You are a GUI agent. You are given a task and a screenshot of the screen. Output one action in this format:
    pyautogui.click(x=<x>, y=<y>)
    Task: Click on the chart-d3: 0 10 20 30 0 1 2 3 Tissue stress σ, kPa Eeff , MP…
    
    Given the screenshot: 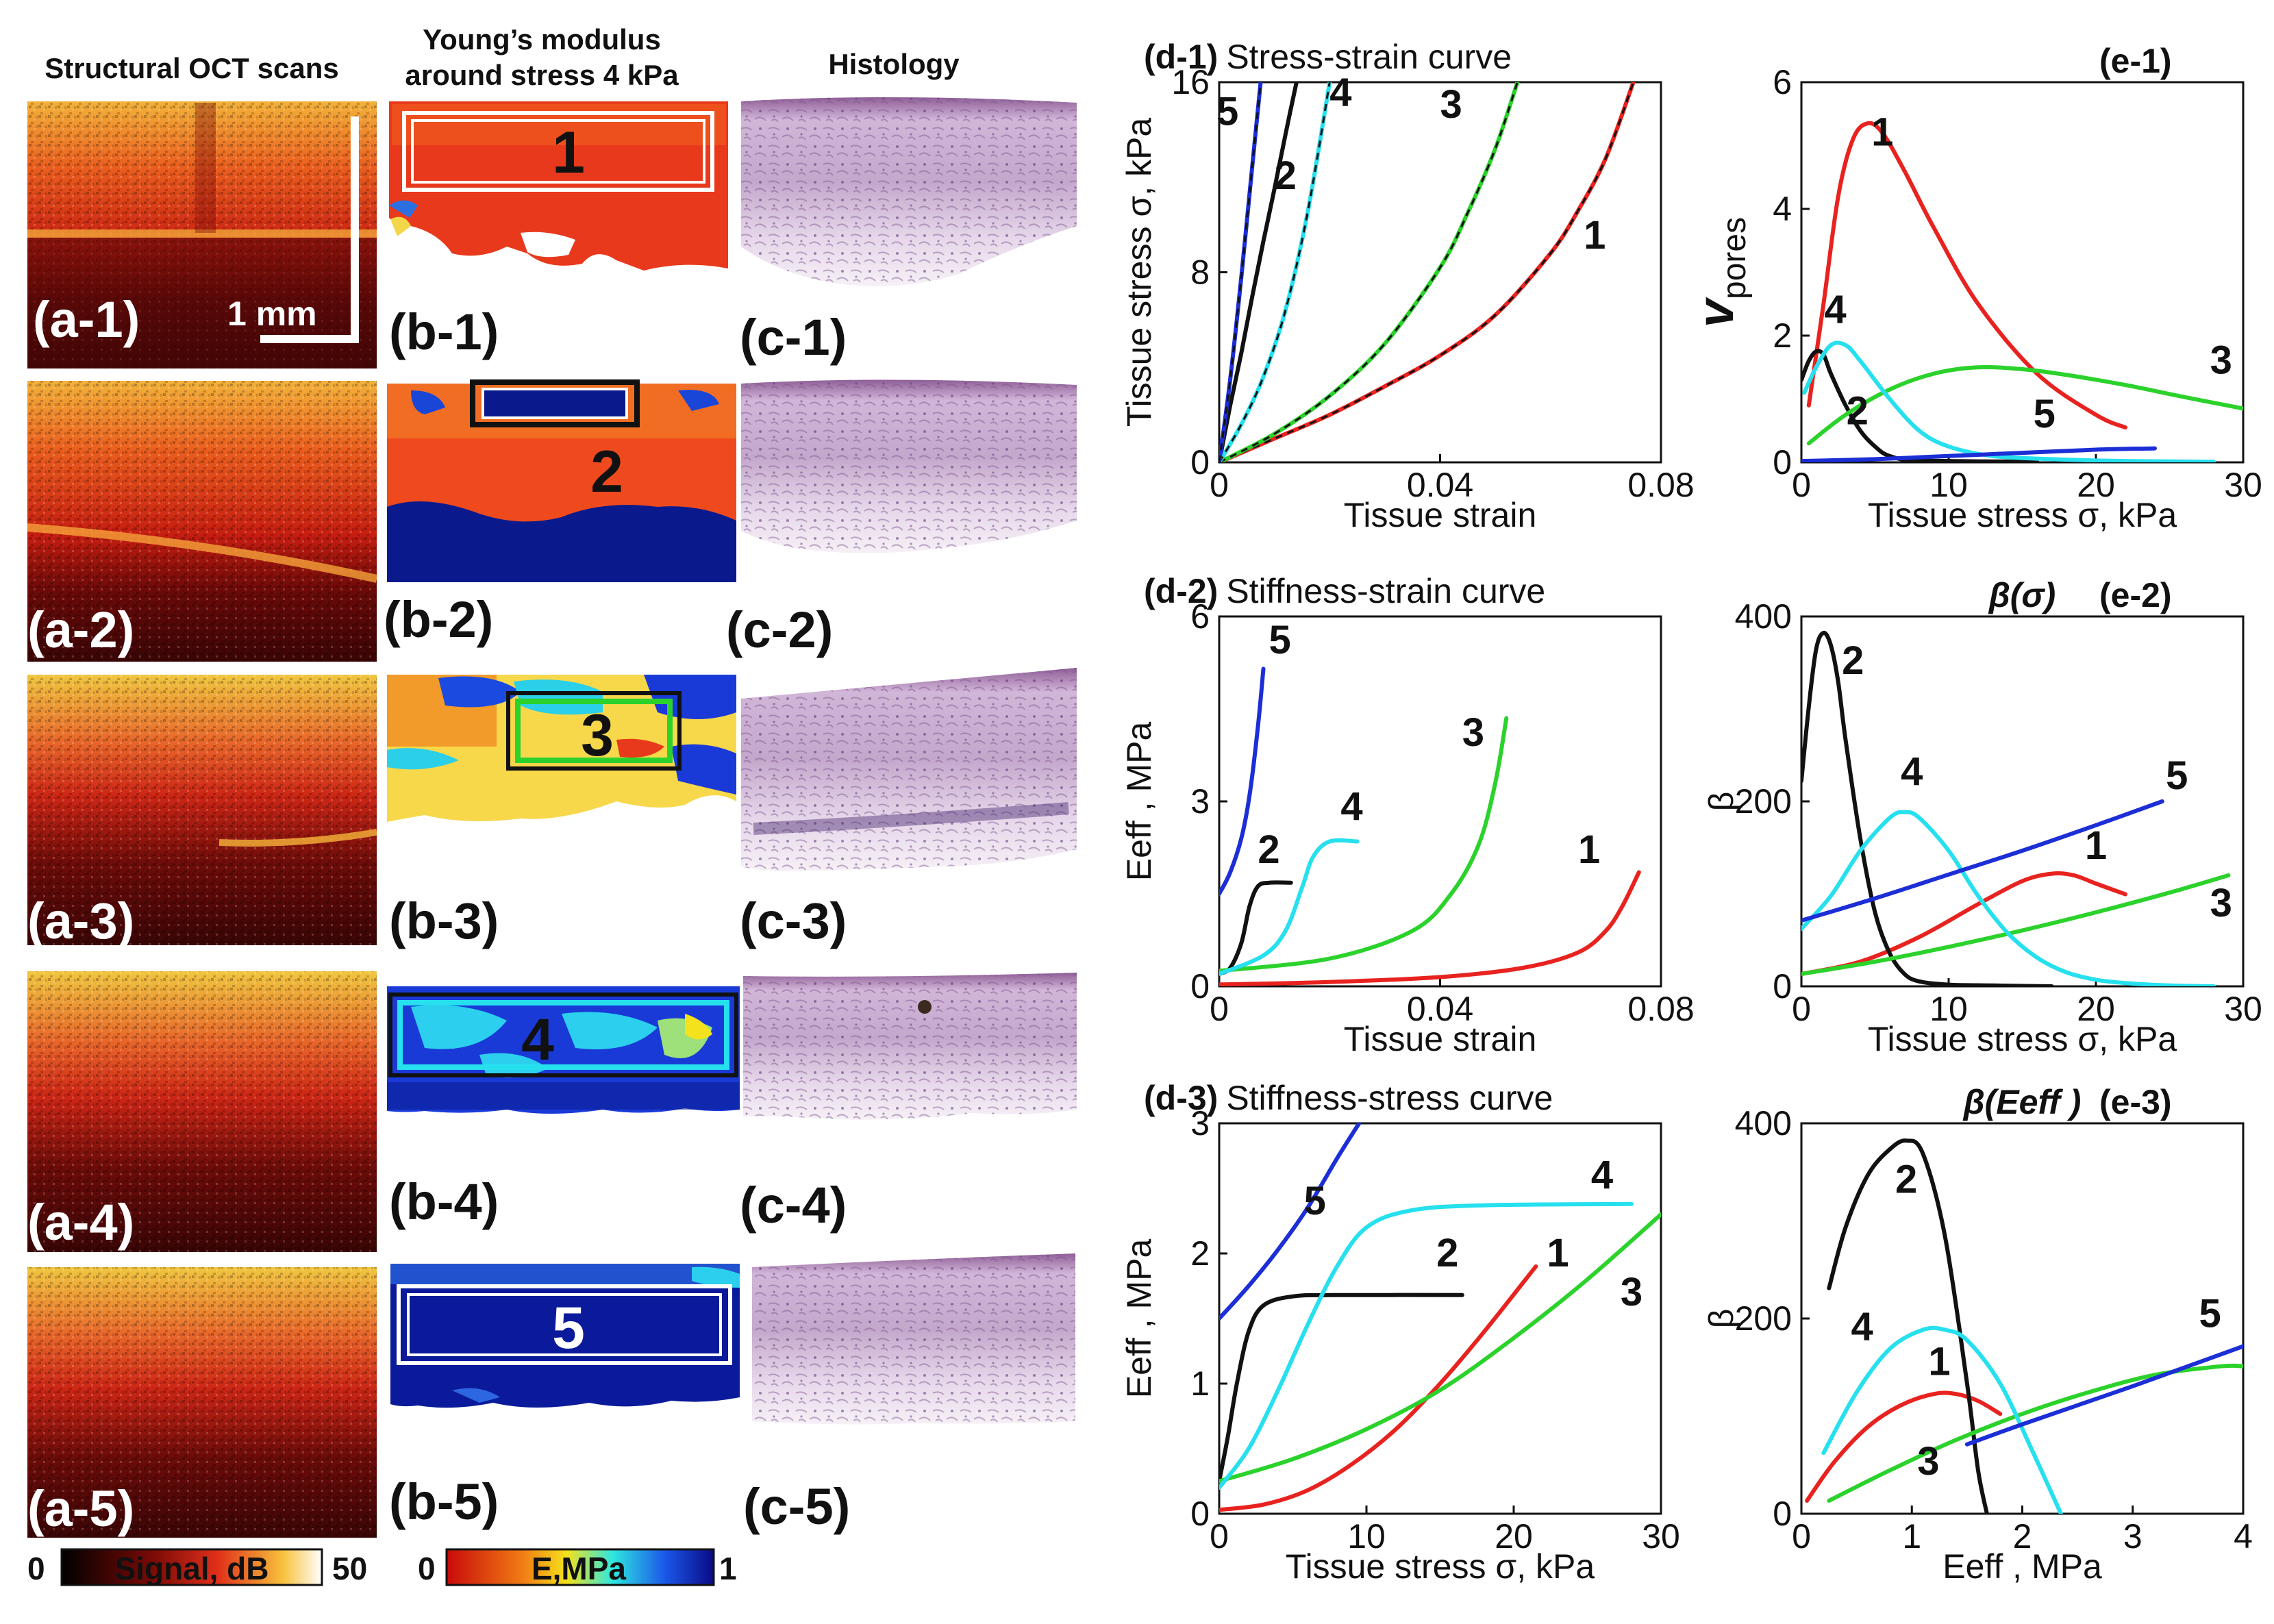 What is the action you would take?
    pyautogui.click(x=1400, y=1332)
    